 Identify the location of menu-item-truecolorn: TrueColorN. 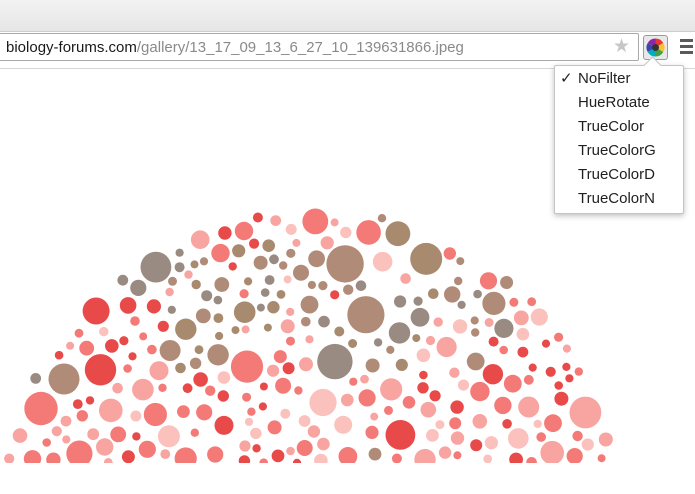
(619, 199).